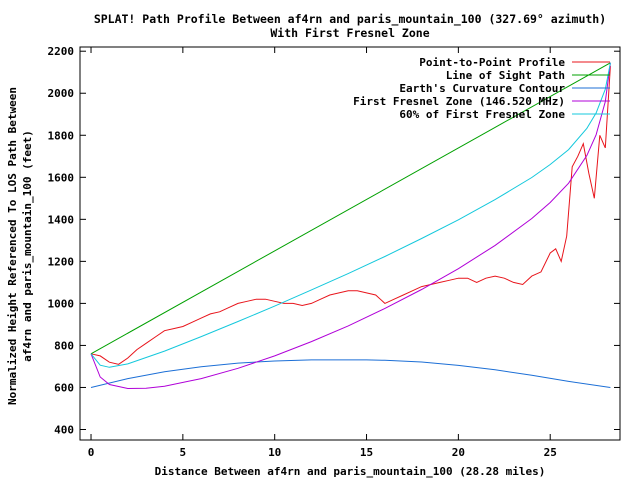 The height and width of the screenshot is (480, 640). What do you see at coordinates (550, 452) in the screenshot?
I see `x-tick-label: 25` at bounding box center [550, 452].